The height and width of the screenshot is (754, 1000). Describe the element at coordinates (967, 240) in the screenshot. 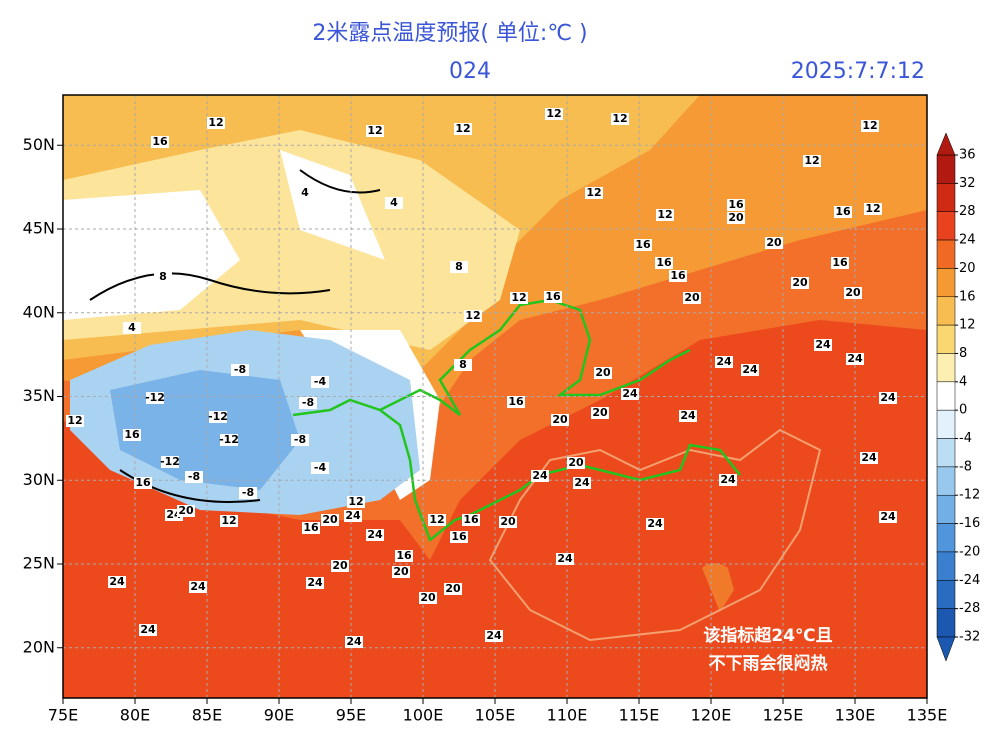

I see `colorbar-label: 24` at that location.